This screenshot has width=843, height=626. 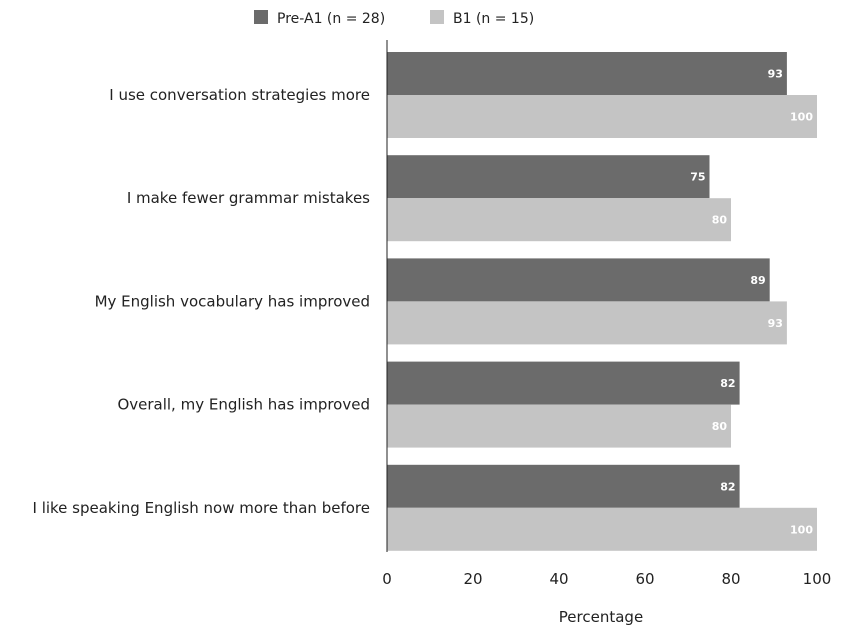 What do you see at coordinates (720, 426) in the screenshot?
I see `data-label-3-1: 80` at bounding box center [720, 426].